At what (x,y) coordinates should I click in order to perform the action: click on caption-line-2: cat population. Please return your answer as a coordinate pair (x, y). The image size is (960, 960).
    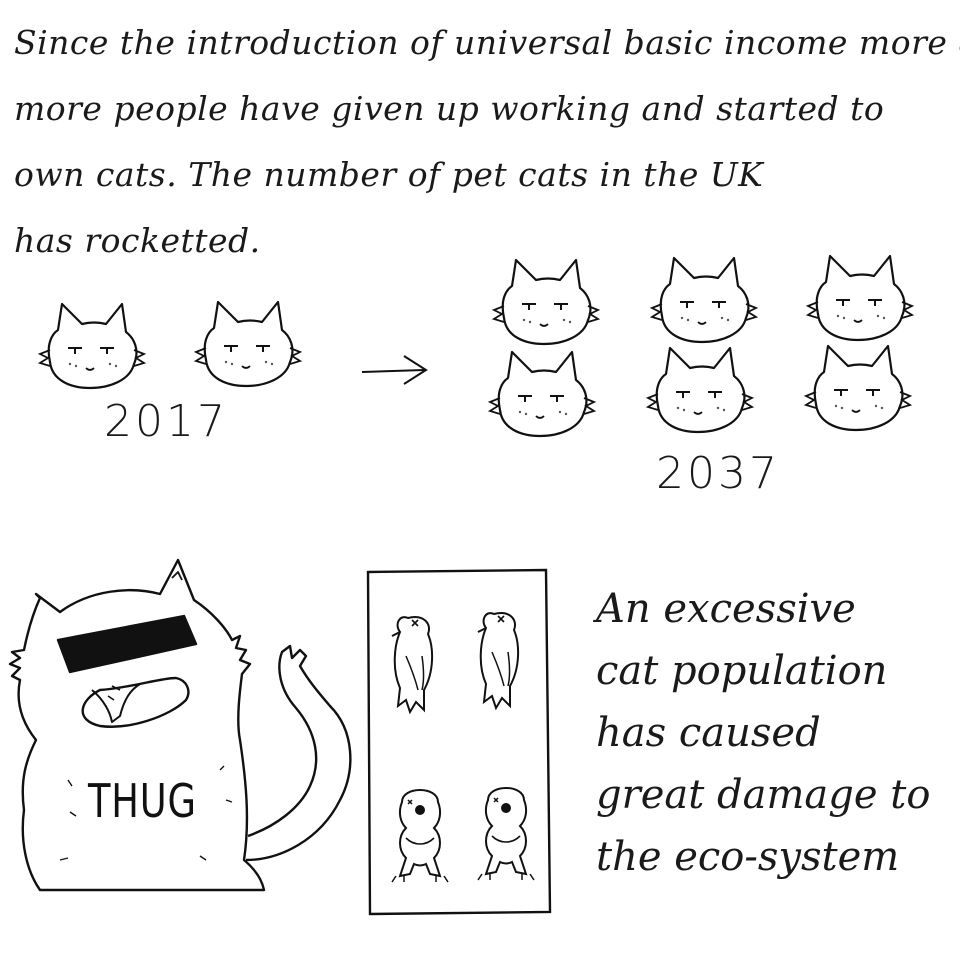
    Looking at the image, I should click on (742, 671).